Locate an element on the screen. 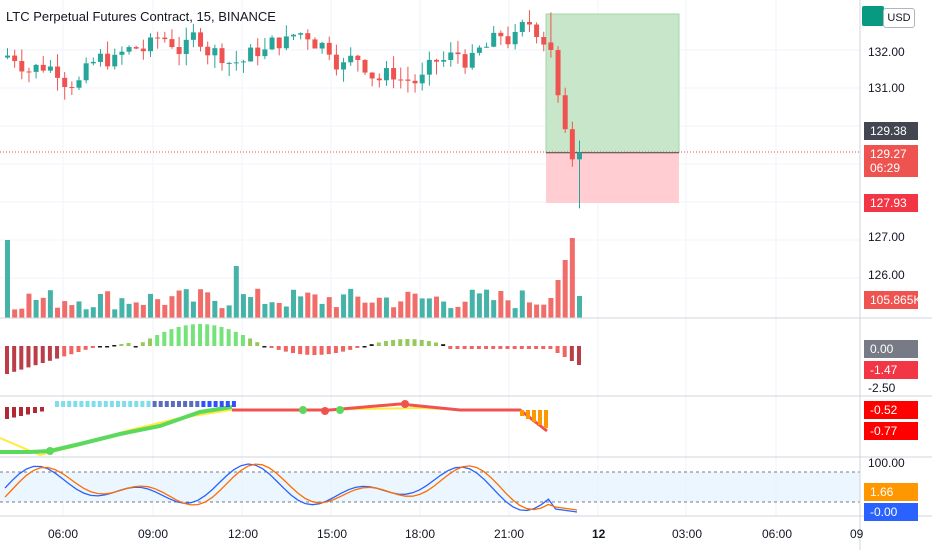 The width and height of the screenshot is (932, 550). currency-tab is located at coordinates (873, 16).